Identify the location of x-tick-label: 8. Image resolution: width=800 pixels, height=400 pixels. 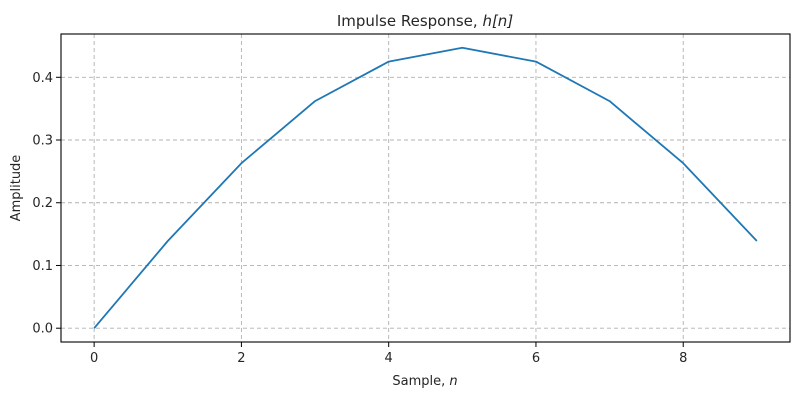
(683, 358).